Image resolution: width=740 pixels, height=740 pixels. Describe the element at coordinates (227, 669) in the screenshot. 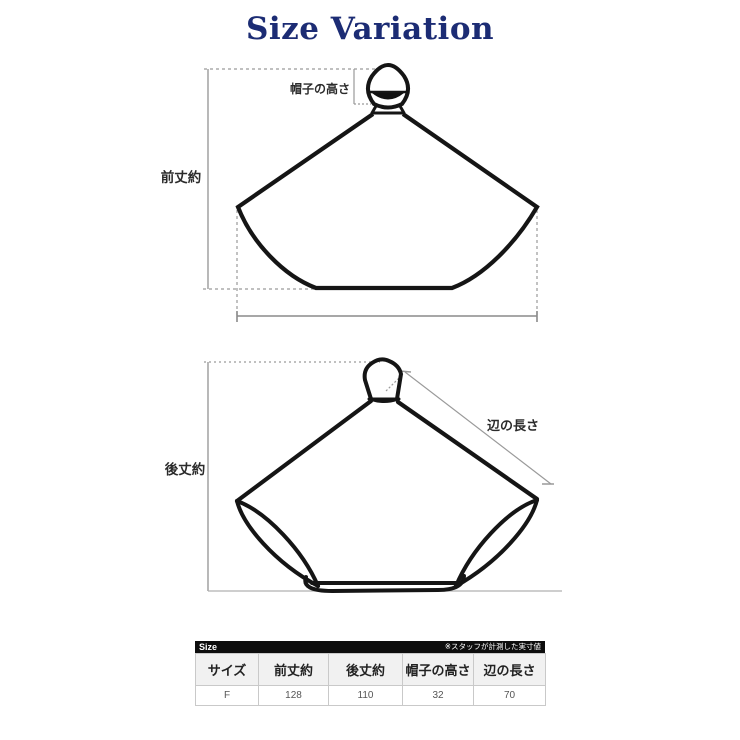

I see `col-header-size: サイズ` at that location.